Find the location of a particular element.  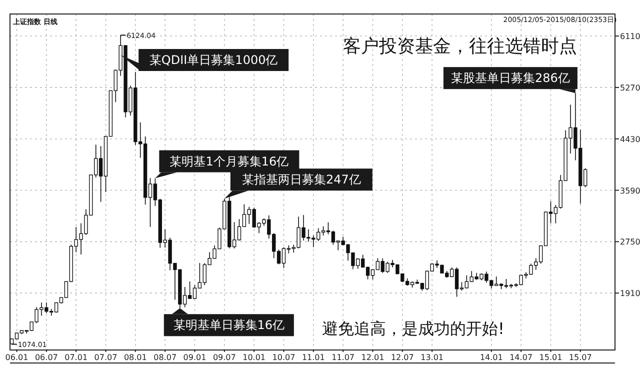

callout: 某股基单日募集286亿 is located at coordinates (510, 80).